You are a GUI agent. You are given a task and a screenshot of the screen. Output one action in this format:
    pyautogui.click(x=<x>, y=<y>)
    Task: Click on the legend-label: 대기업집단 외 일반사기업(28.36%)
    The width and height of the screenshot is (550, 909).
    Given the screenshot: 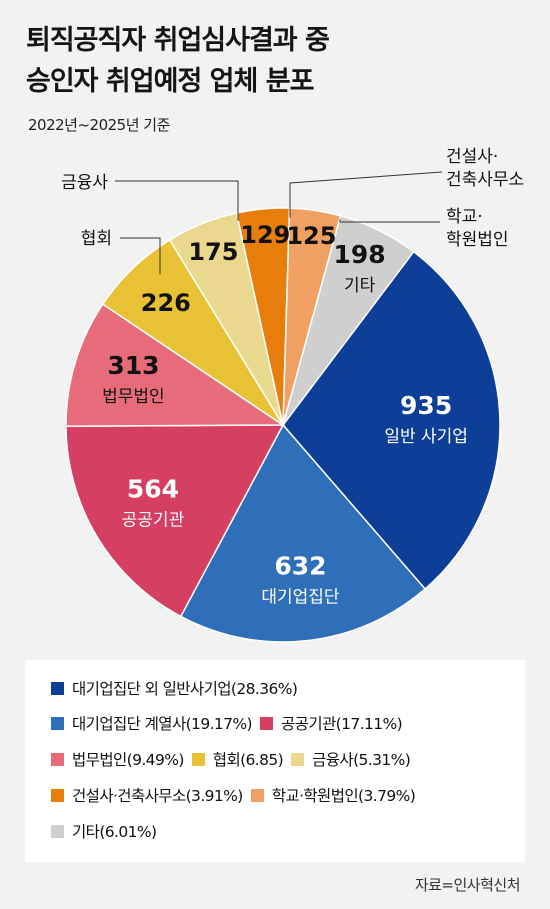 What is the action you would take?
    pyautogui.click(x=185, y=689)
    